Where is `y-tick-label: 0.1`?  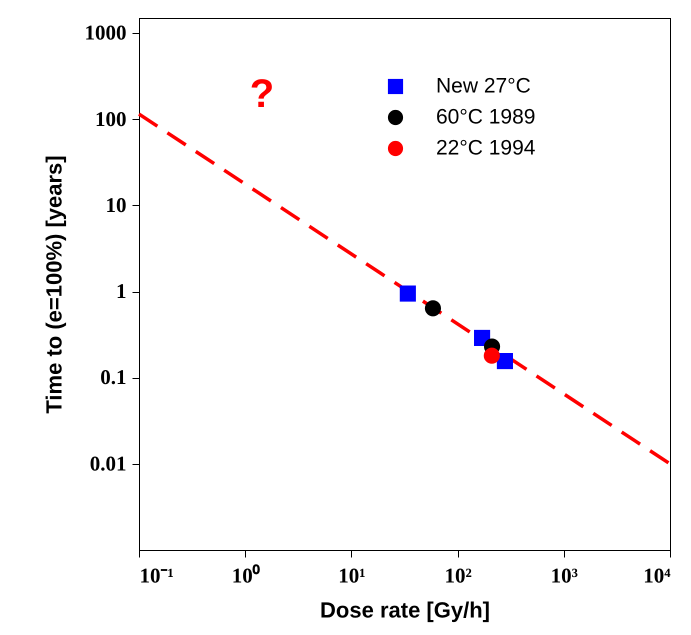
y-tick-label: 0.1 is located at coordinates (113, 377).